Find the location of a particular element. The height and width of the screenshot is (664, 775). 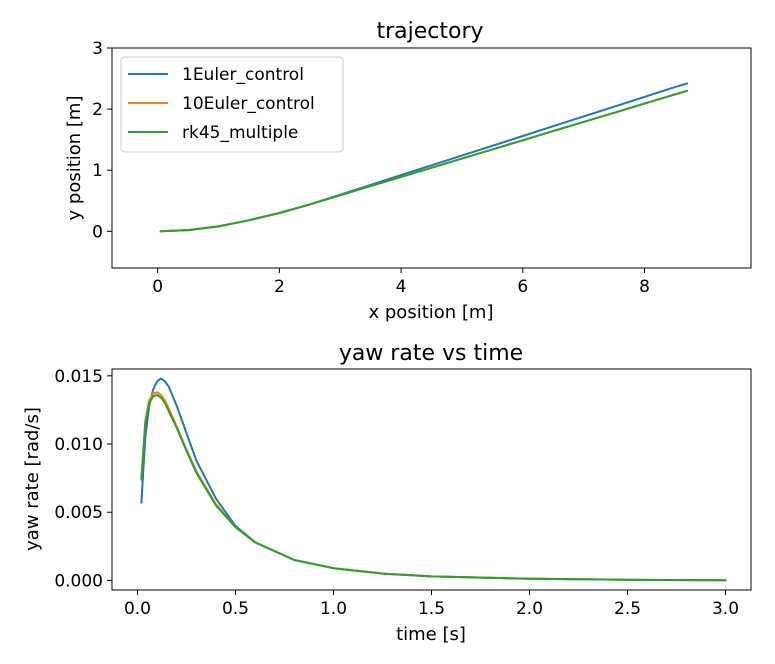

y-tick-label: 0.010 is located at coordinates (78, 445).